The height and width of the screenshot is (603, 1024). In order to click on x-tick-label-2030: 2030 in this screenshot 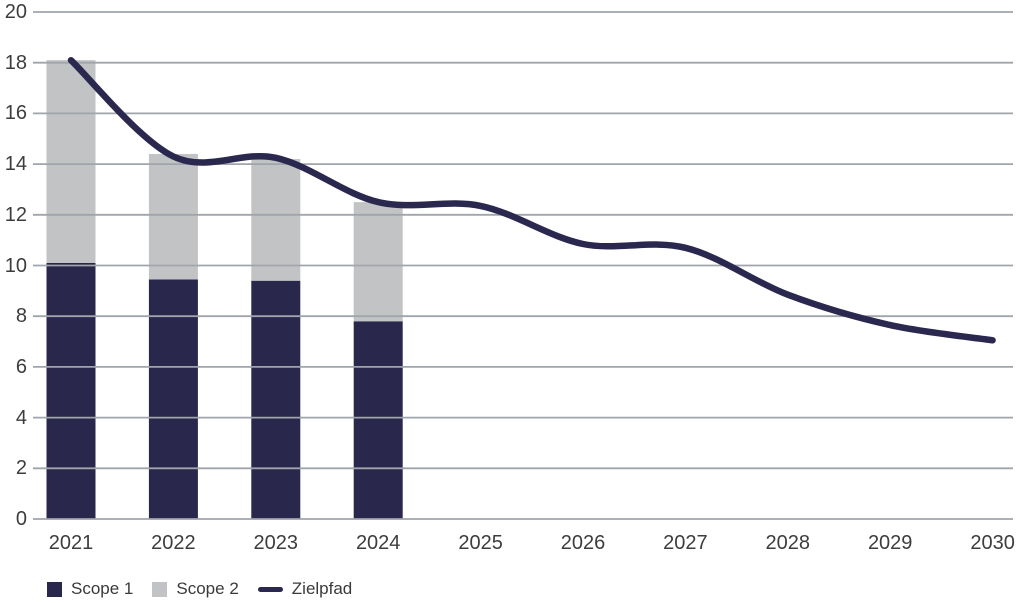, I will do `click(992, 543)`.